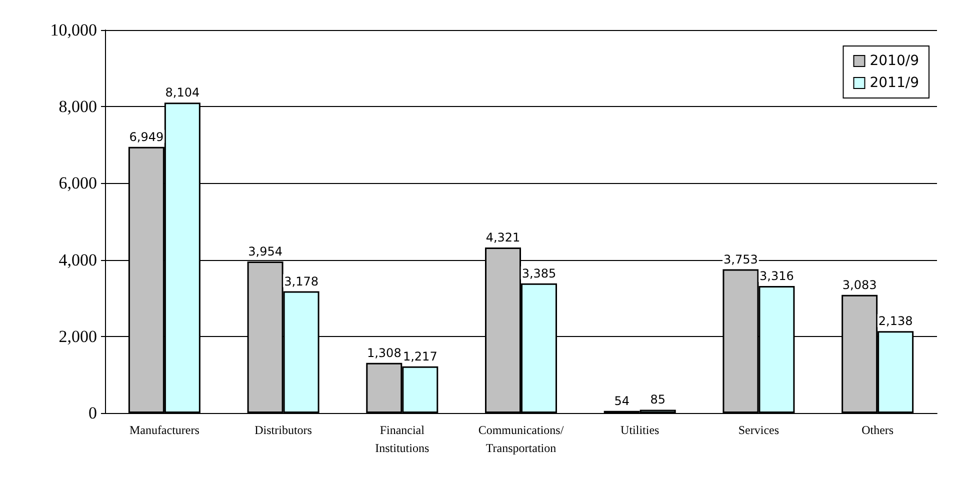  Describe the element at coordinates (503, 237) in the screenshot. I see `data-label: 4,321` at that location.